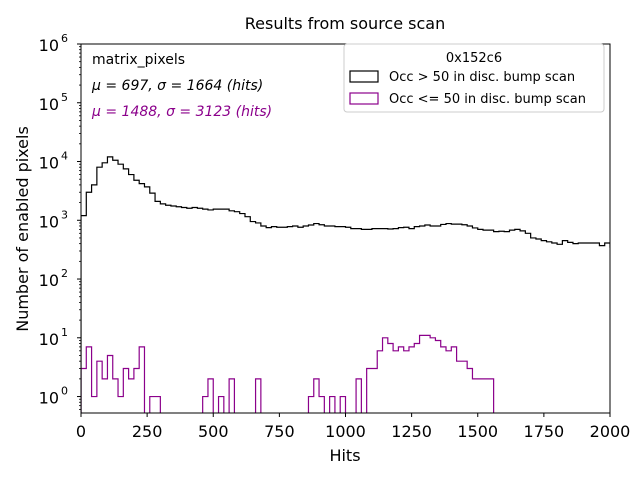 The width and height of the screenshot is (640, 484). What do you see at coordinates (81, 431) in the screenshot?
I see `x-tick-label: 0` at bounding box center [81, 431].